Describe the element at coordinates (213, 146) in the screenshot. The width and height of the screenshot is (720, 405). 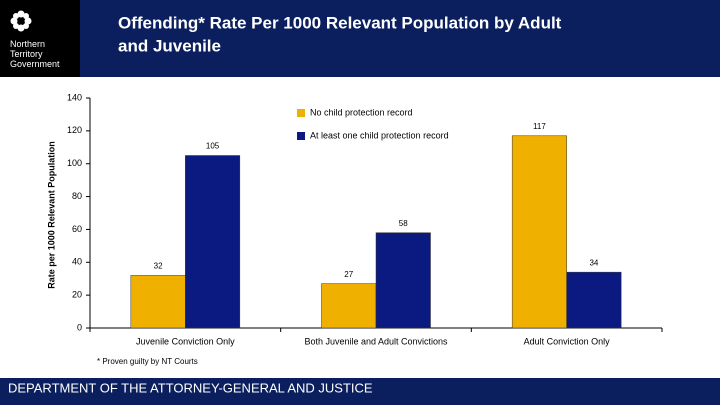
I see `value-label: 105` at that location.